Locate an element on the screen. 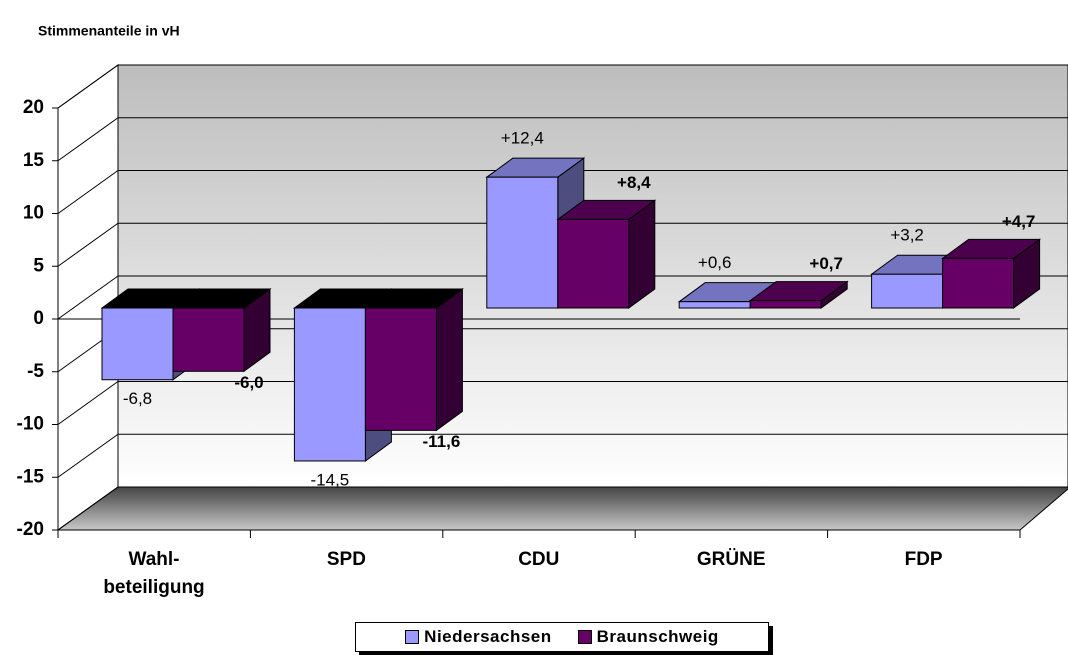 Image resolution: width=1068 pixels, height=655 pixels. legend-label: Braunschweig is located at coordinates (657, 636).